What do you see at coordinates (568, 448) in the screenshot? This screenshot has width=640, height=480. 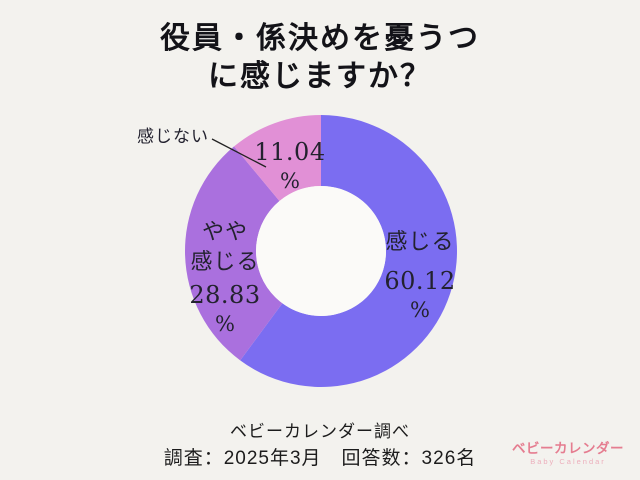 I see `logo-name: ベビーカレンダー` at bounding box center [568, 448].